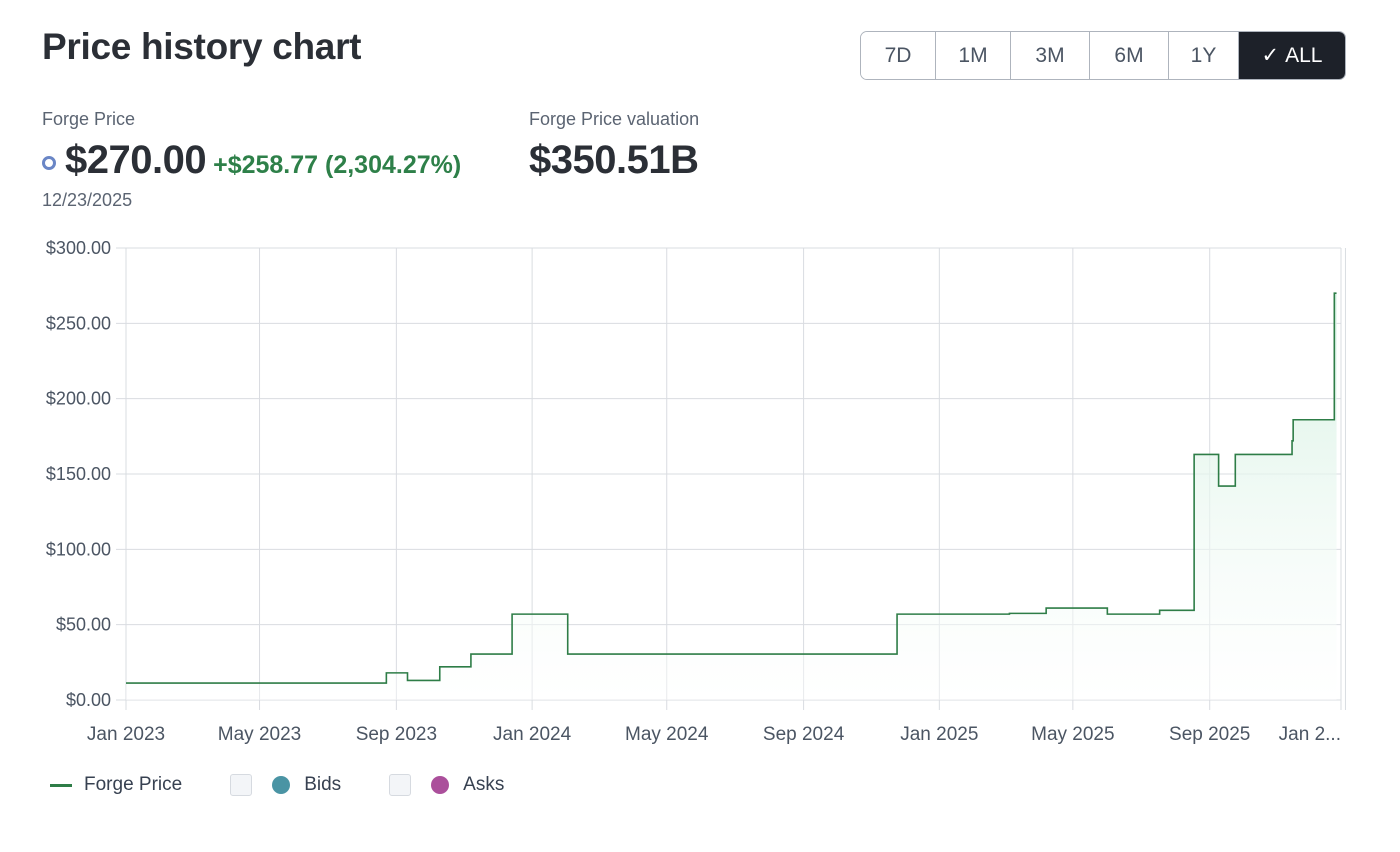 Image resolution: width=1400 pixels, height=852 pixels. What do you see at coordinates (484, 784) in the screenshot?
I see `legend-asks-label: Asks` at bounding box center [484, 784].